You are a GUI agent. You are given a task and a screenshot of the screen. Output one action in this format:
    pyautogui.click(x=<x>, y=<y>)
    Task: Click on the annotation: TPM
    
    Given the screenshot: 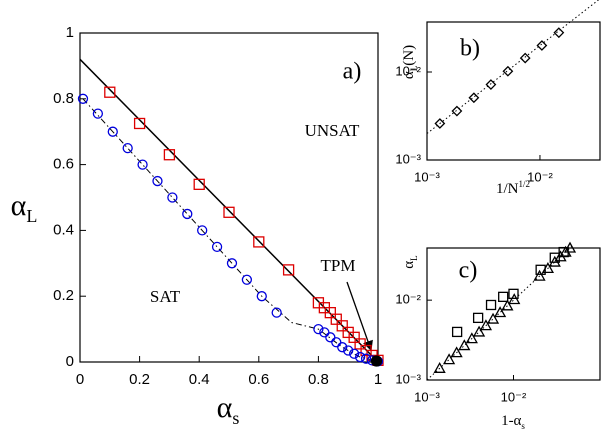 What is the action you would take?
    pyautogui.click(x=338, y=265)
    